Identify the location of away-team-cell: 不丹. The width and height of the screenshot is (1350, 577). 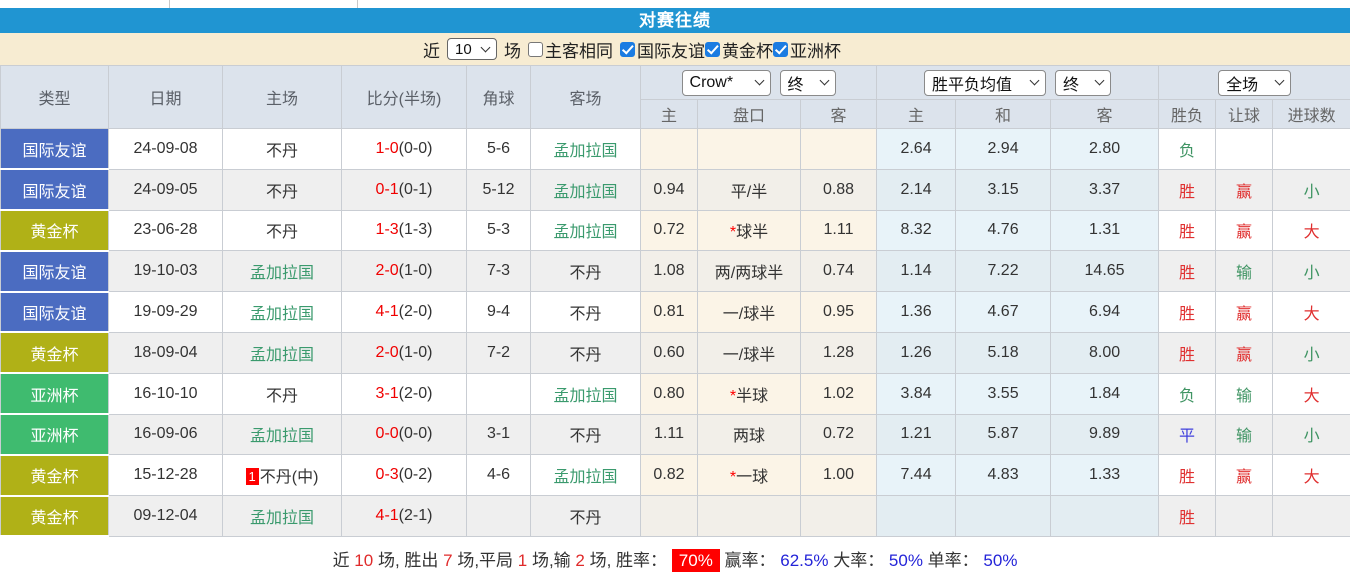
(586, 434).